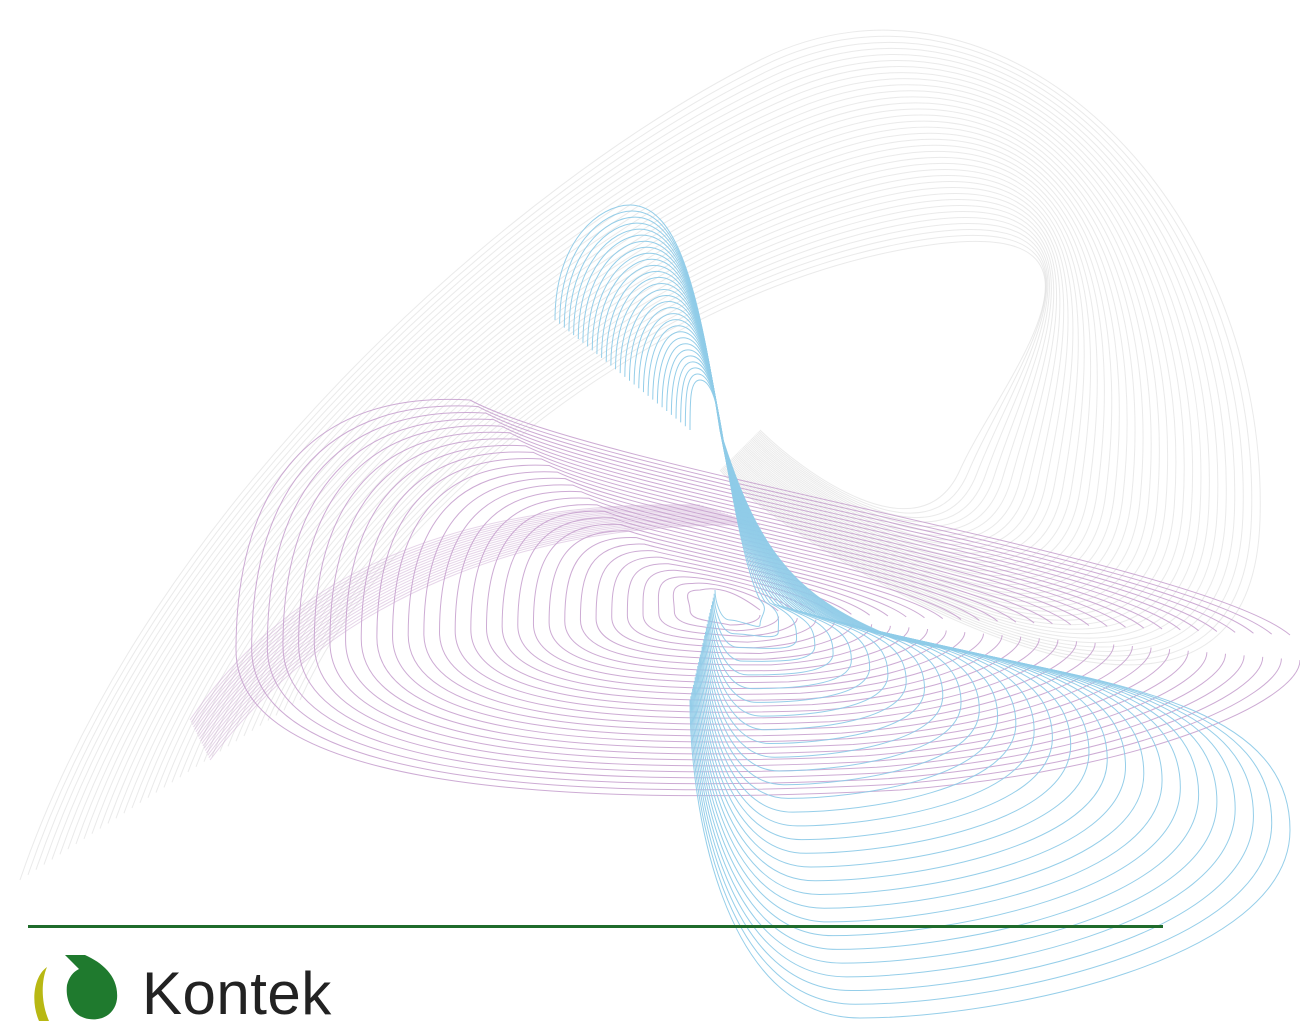  I want to click on crescent-icon, so click(41, 994).